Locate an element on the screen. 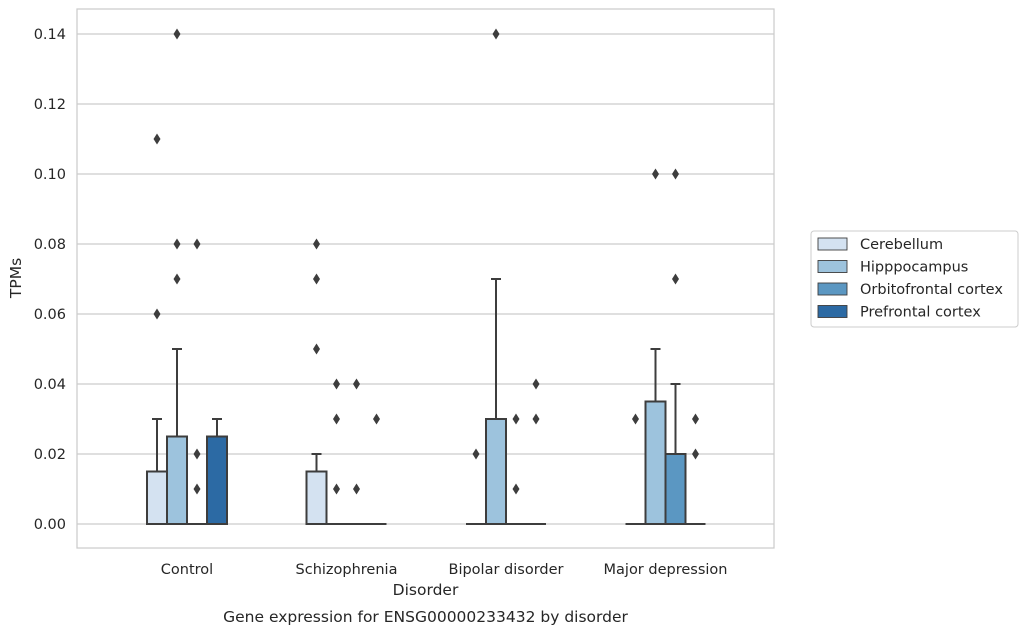  y-tick-label: 0.06 is located at coordinates (50, 315).